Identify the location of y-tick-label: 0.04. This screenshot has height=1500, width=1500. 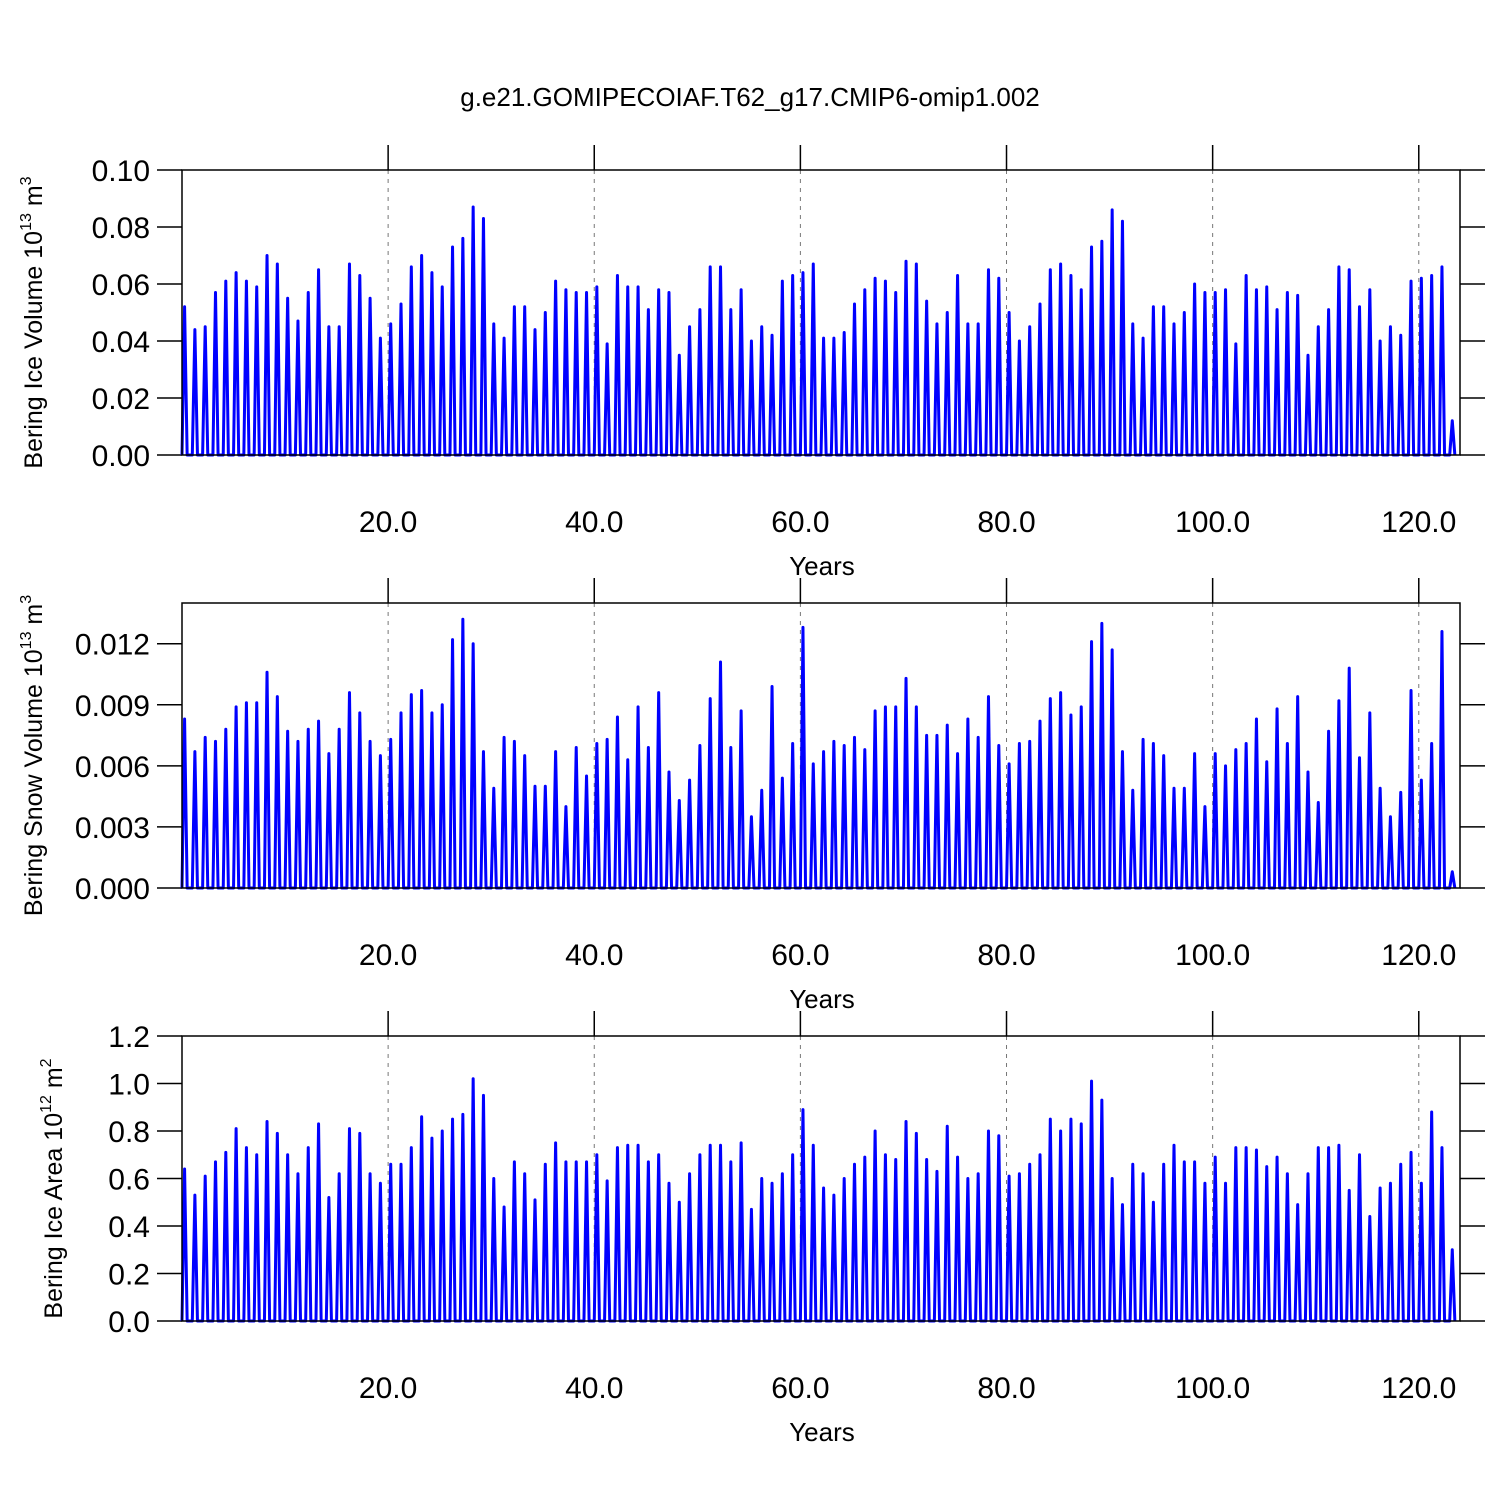
(121, 342).